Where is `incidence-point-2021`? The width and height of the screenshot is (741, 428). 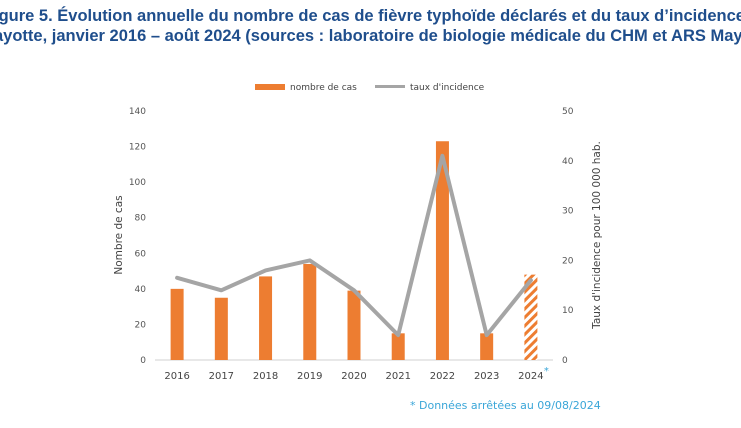 incidence-point-2021 is located at coordinates (398, 335).